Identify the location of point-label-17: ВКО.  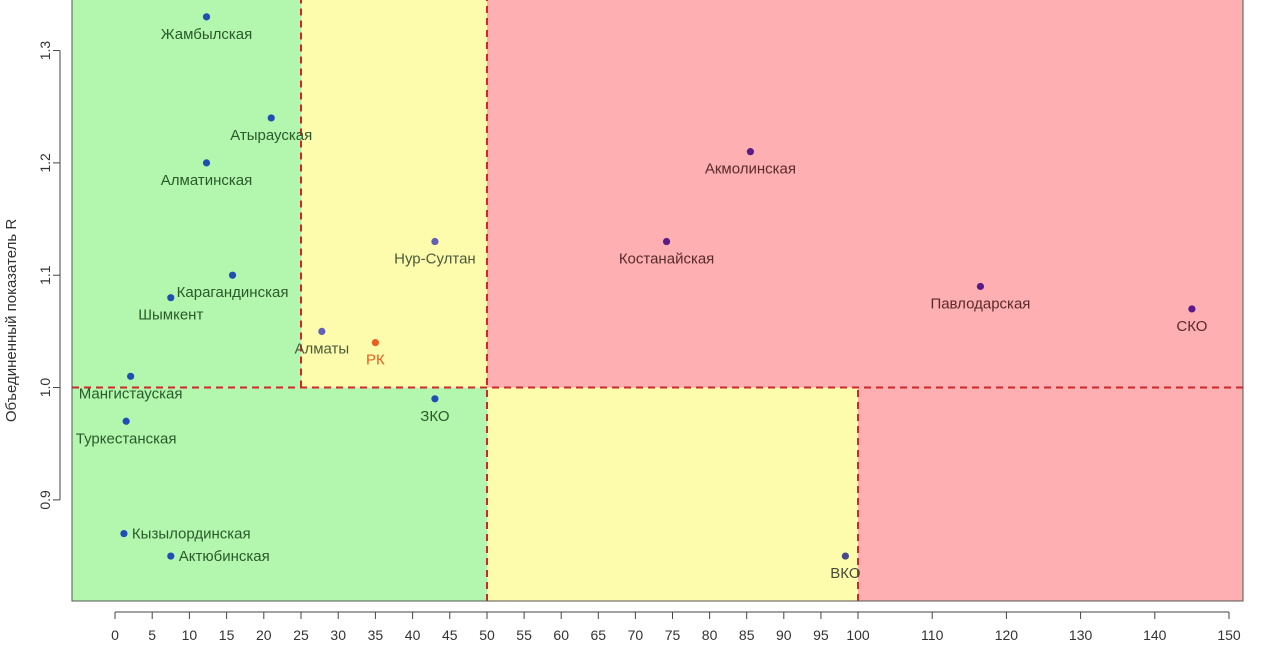
(845, 573).